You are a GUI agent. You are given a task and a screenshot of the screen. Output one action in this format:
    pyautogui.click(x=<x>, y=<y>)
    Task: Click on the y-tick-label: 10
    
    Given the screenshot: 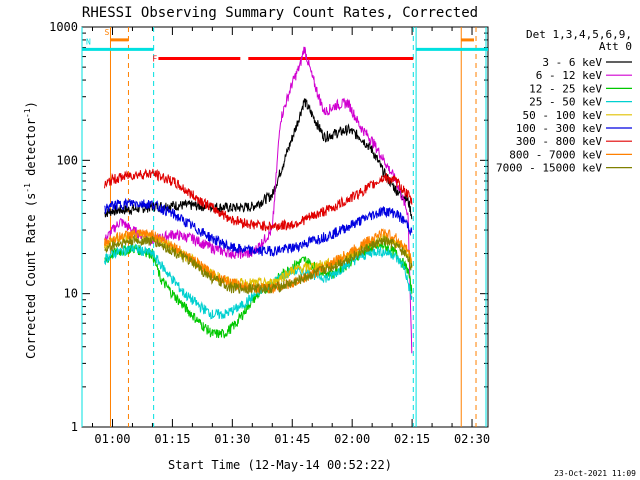 What is the action you would take?
    pyautogui.click(x=71, y=294)
    